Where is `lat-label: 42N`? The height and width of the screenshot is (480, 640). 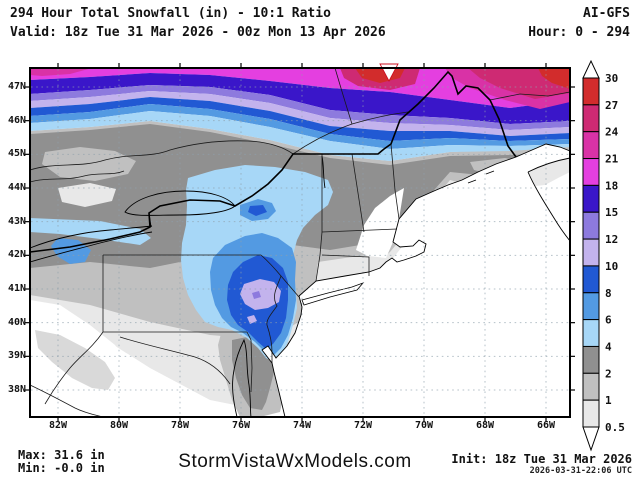 lat-label: 42N is located at coordinates (16, 255).